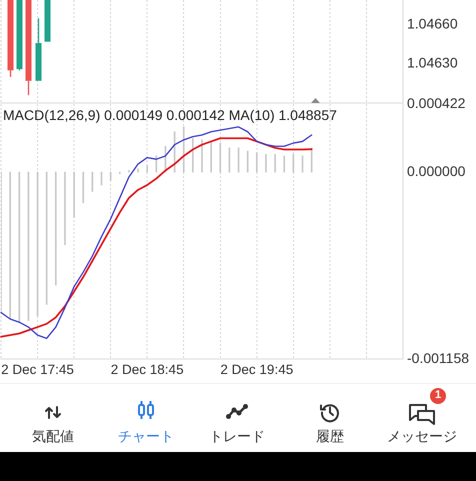 This screenshot has width=476, height=481. What do you see at coordinates (257, 369) in the screenshot?
I see `x-tick-label: 2 Dec 19:45` at bounding box center [257, 369].